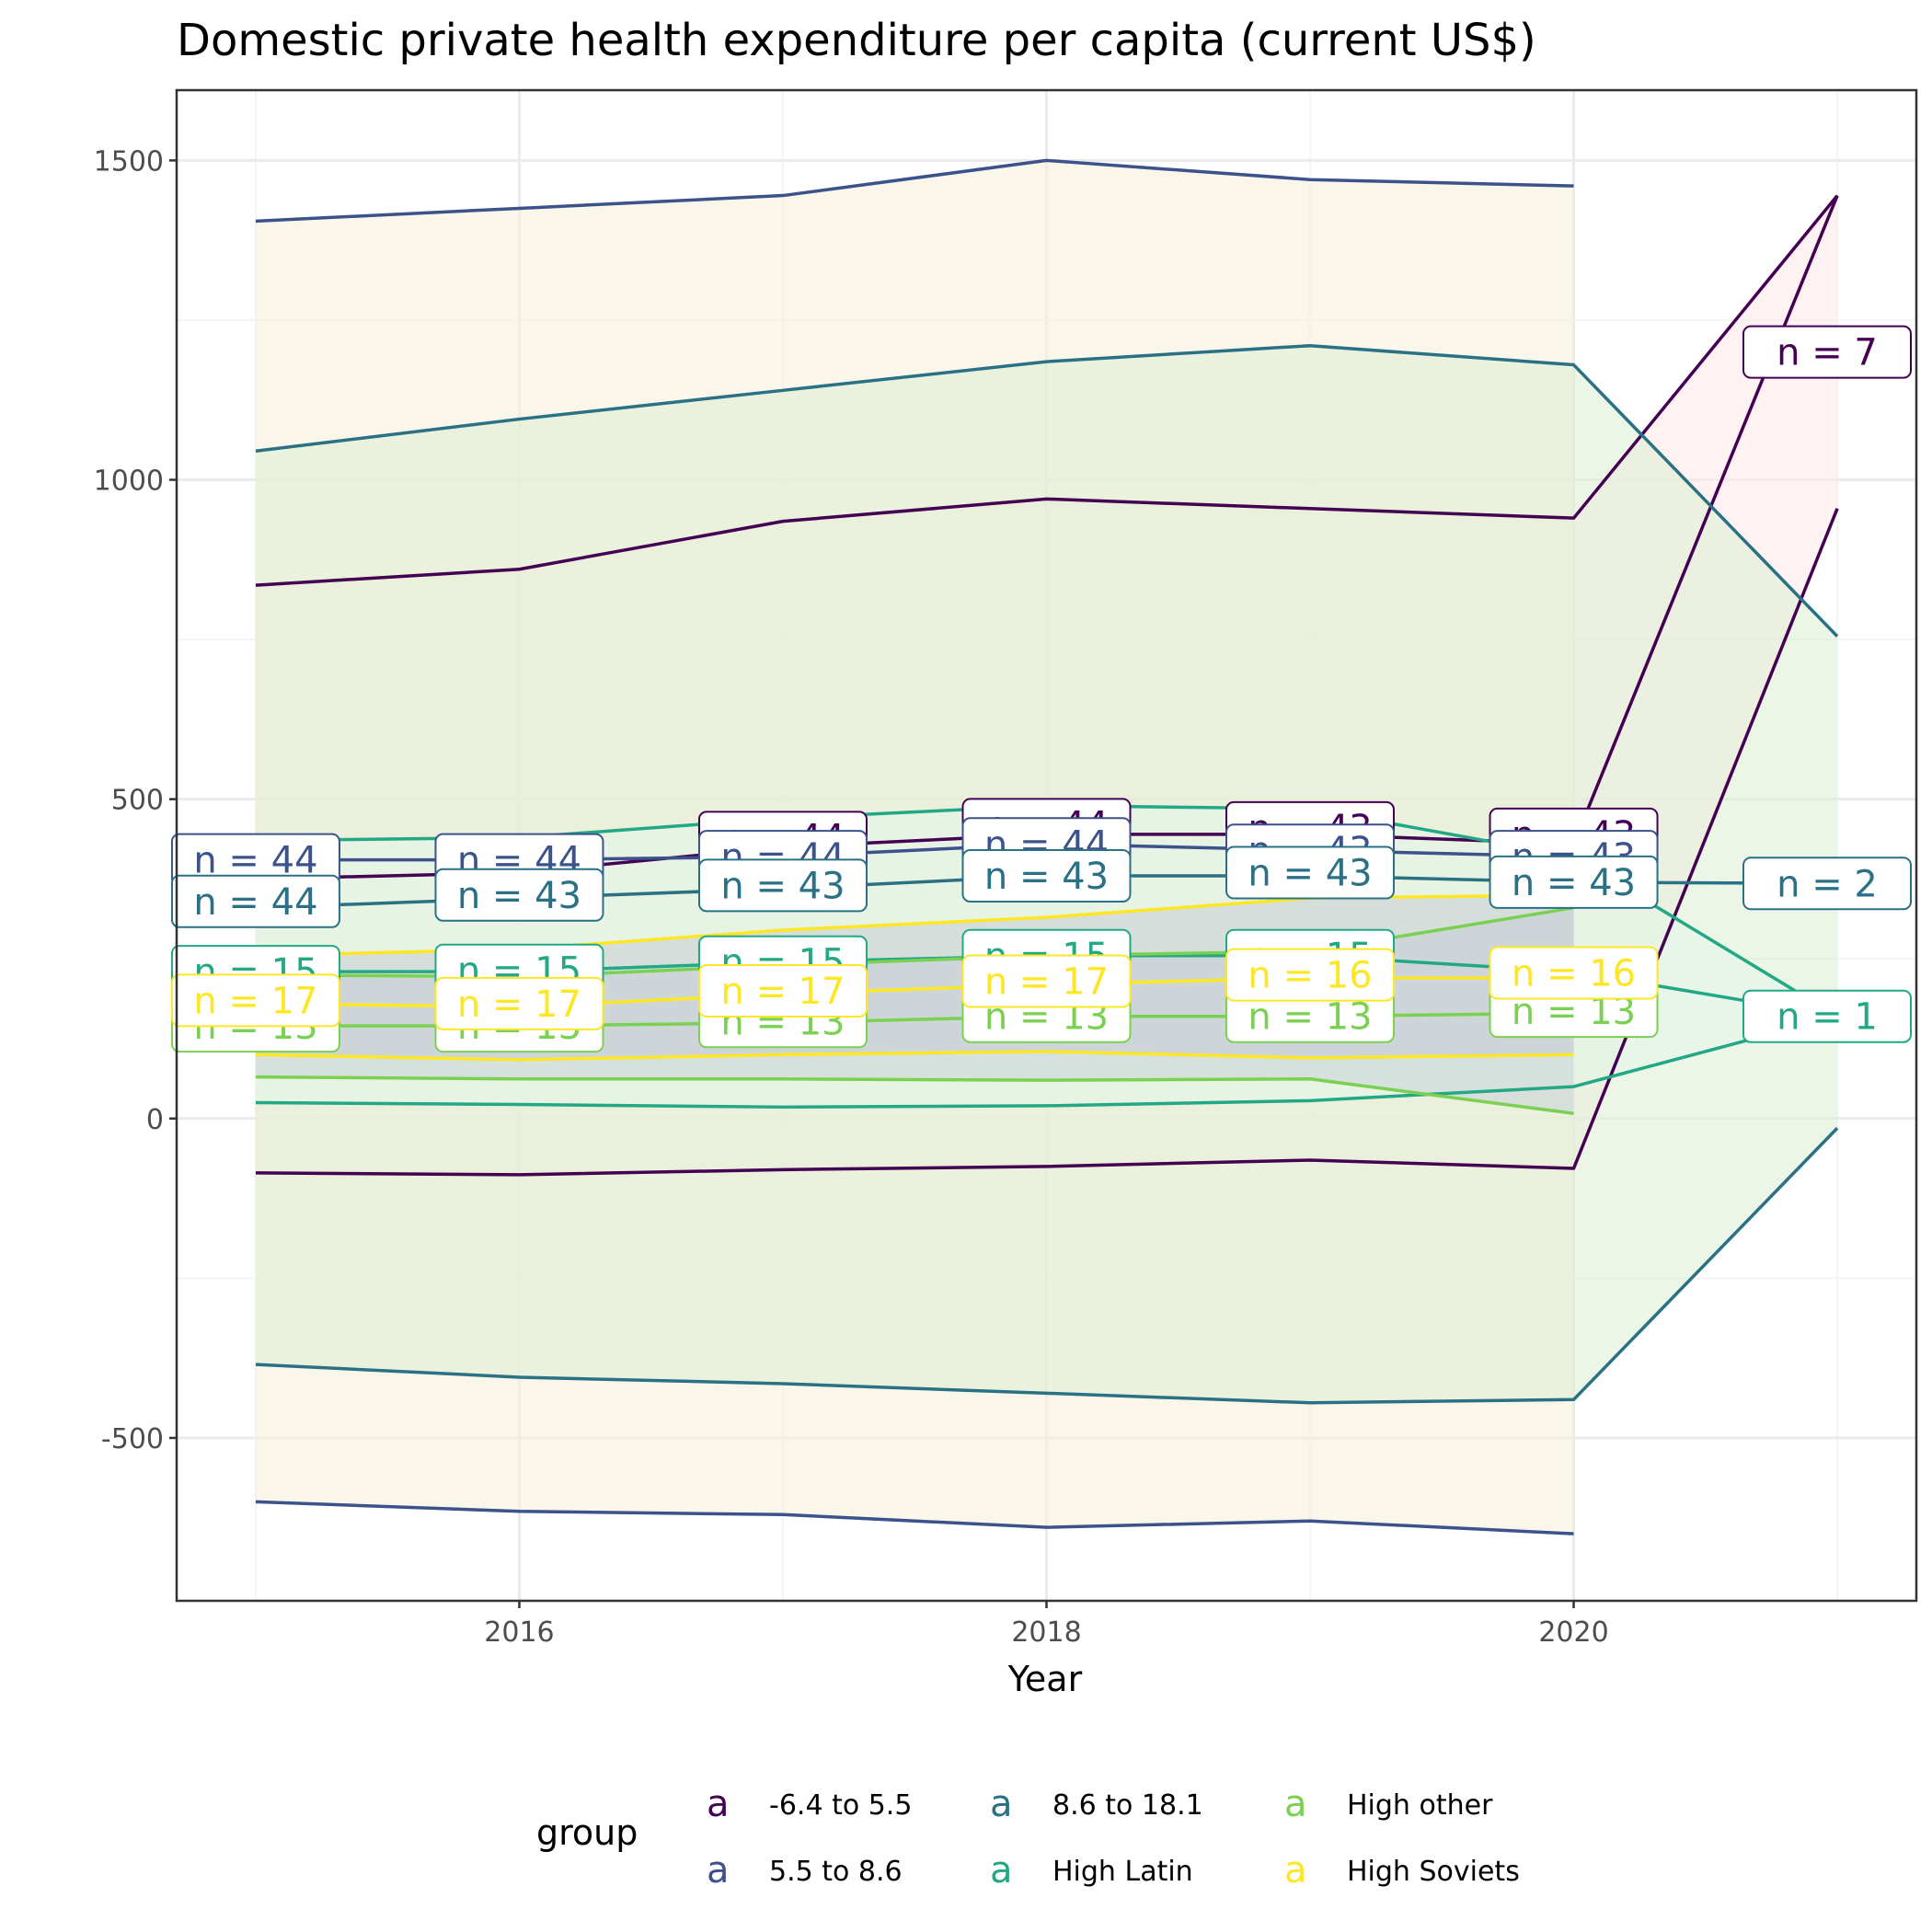 The width and height of the screenshot is (1932, 1932). What do you see at coordinates (914, 191) in the screenshot?
I see `line-upper-5.5 to 8.6` at bounding box center [914, 191].